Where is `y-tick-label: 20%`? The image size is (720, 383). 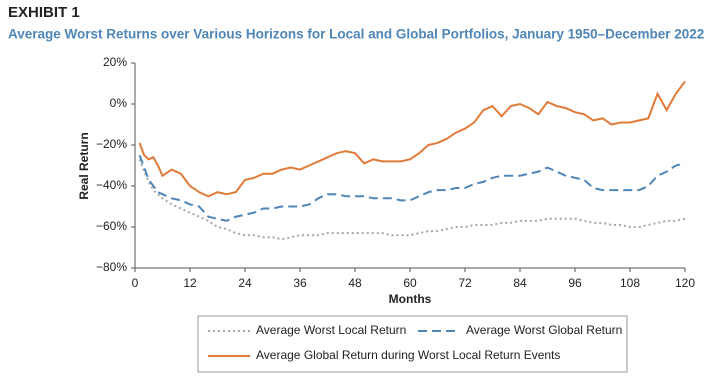
y-tick-label: 20% is located at coordinates (115, 62).